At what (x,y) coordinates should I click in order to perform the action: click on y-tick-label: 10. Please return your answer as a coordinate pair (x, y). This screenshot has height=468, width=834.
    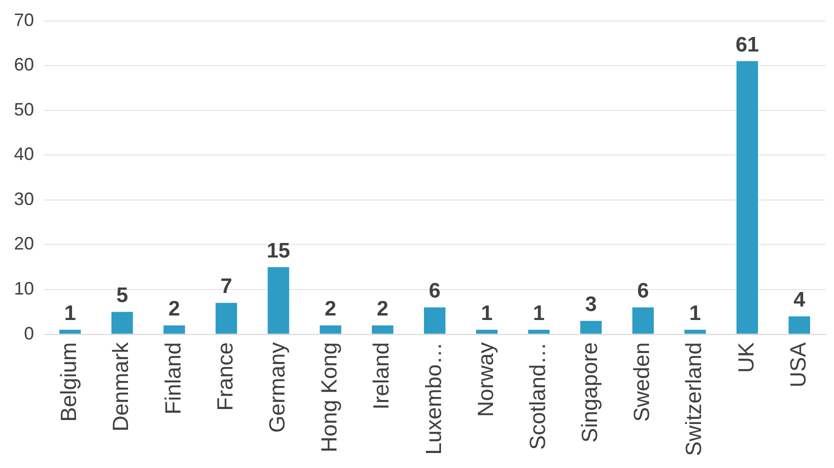
    Looking at the image, I should click on (24, 288).